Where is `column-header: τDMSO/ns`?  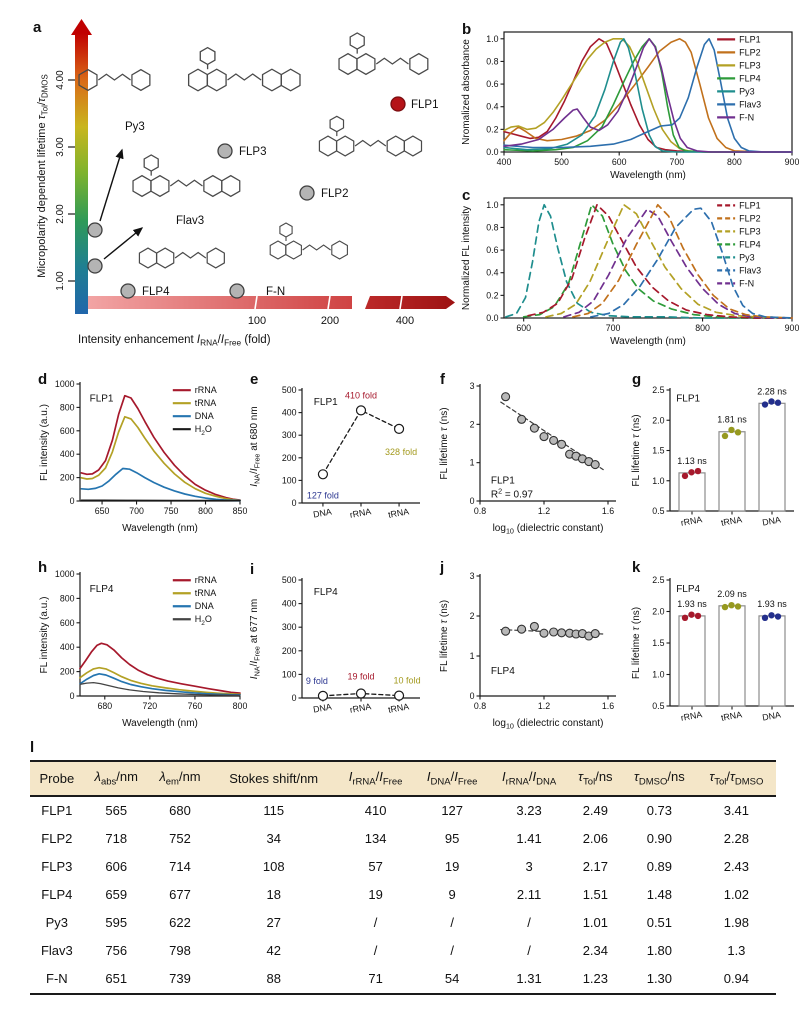
column-header: τDMSO/ns is located at coordinates (659, 778).